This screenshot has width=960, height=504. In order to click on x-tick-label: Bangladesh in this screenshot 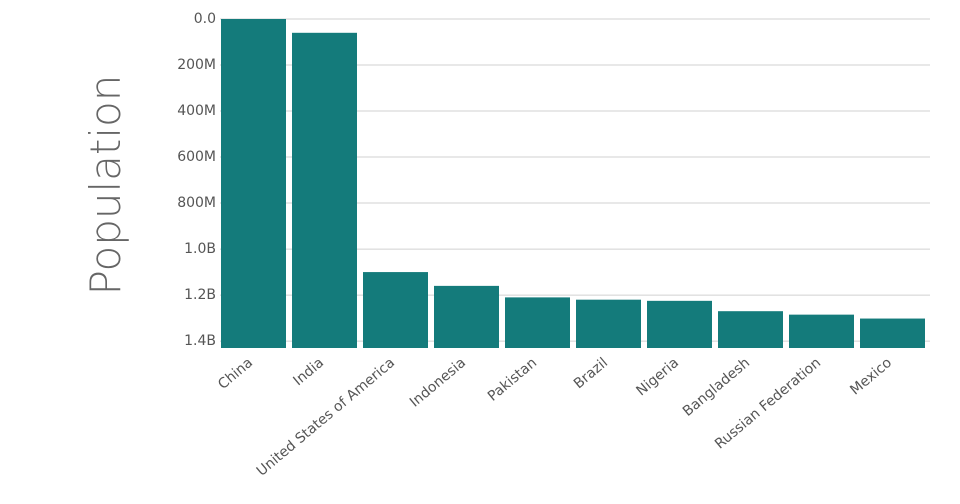, I will do `click(716, 387)`.